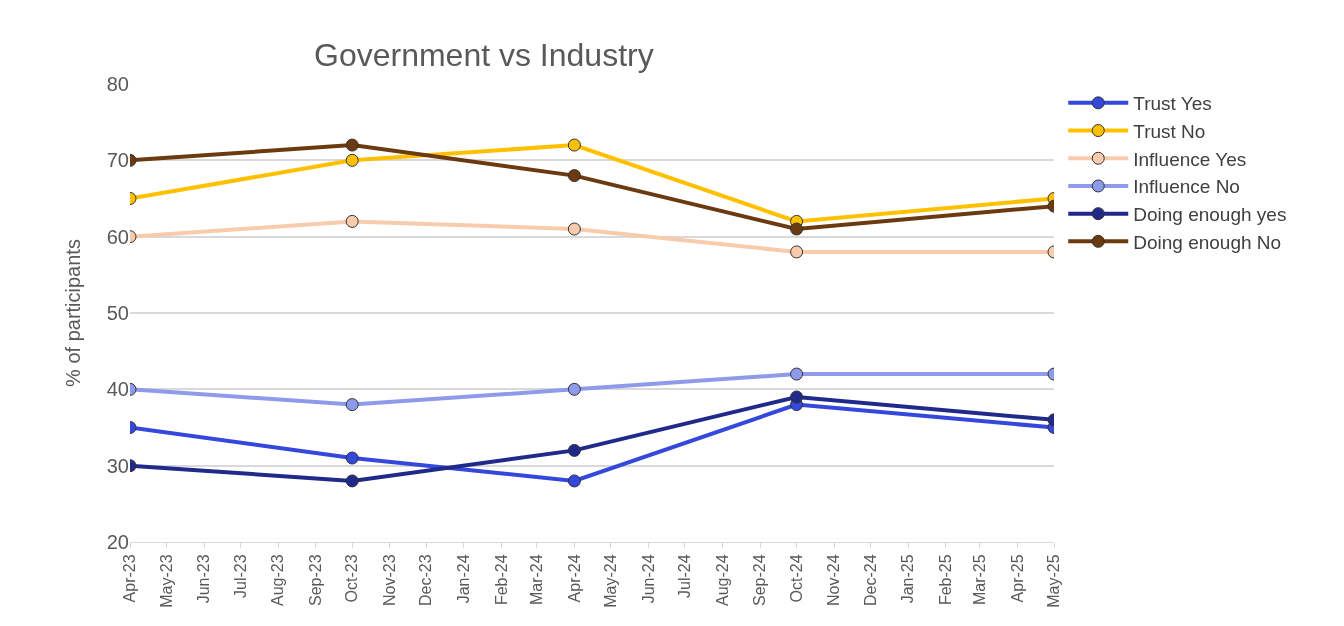 The height and width of the screenshot is (626, 1344). I want to click on legend-label: Doing enough yes, so click(1210, 215).